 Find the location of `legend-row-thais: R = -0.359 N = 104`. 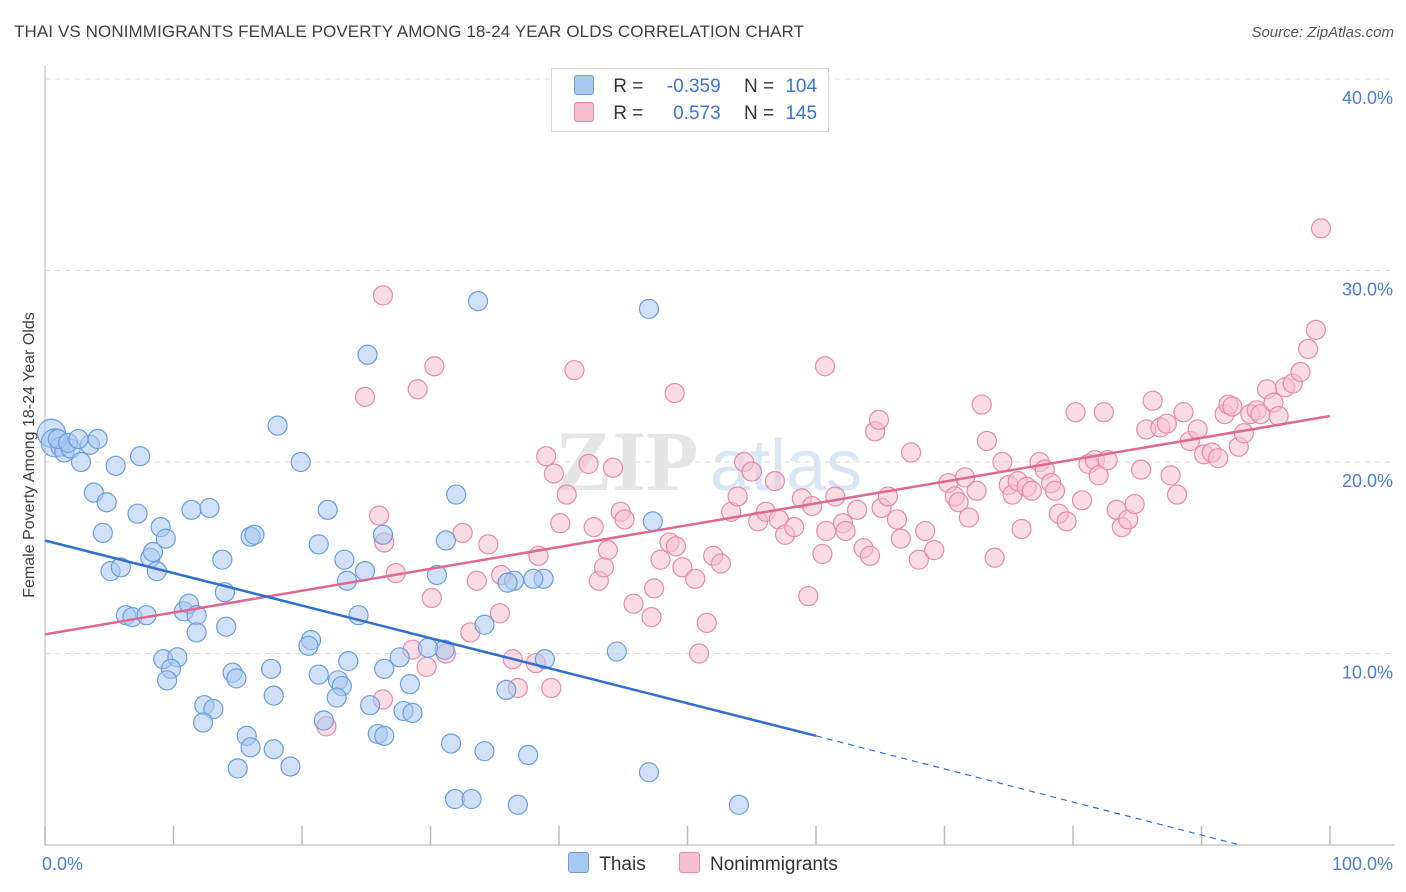

legend-row-thais: R = -0.359 N = 104 is located at coordinates (695, 87).